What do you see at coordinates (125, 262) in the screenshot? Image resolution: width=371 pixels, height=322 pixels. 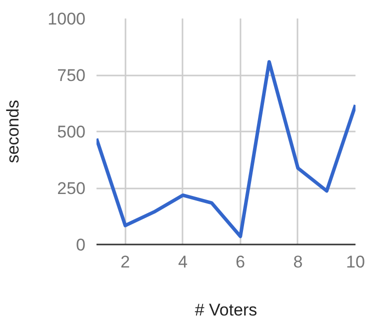 I see `x-tick-label: 2` at bounding box center [125, 262].